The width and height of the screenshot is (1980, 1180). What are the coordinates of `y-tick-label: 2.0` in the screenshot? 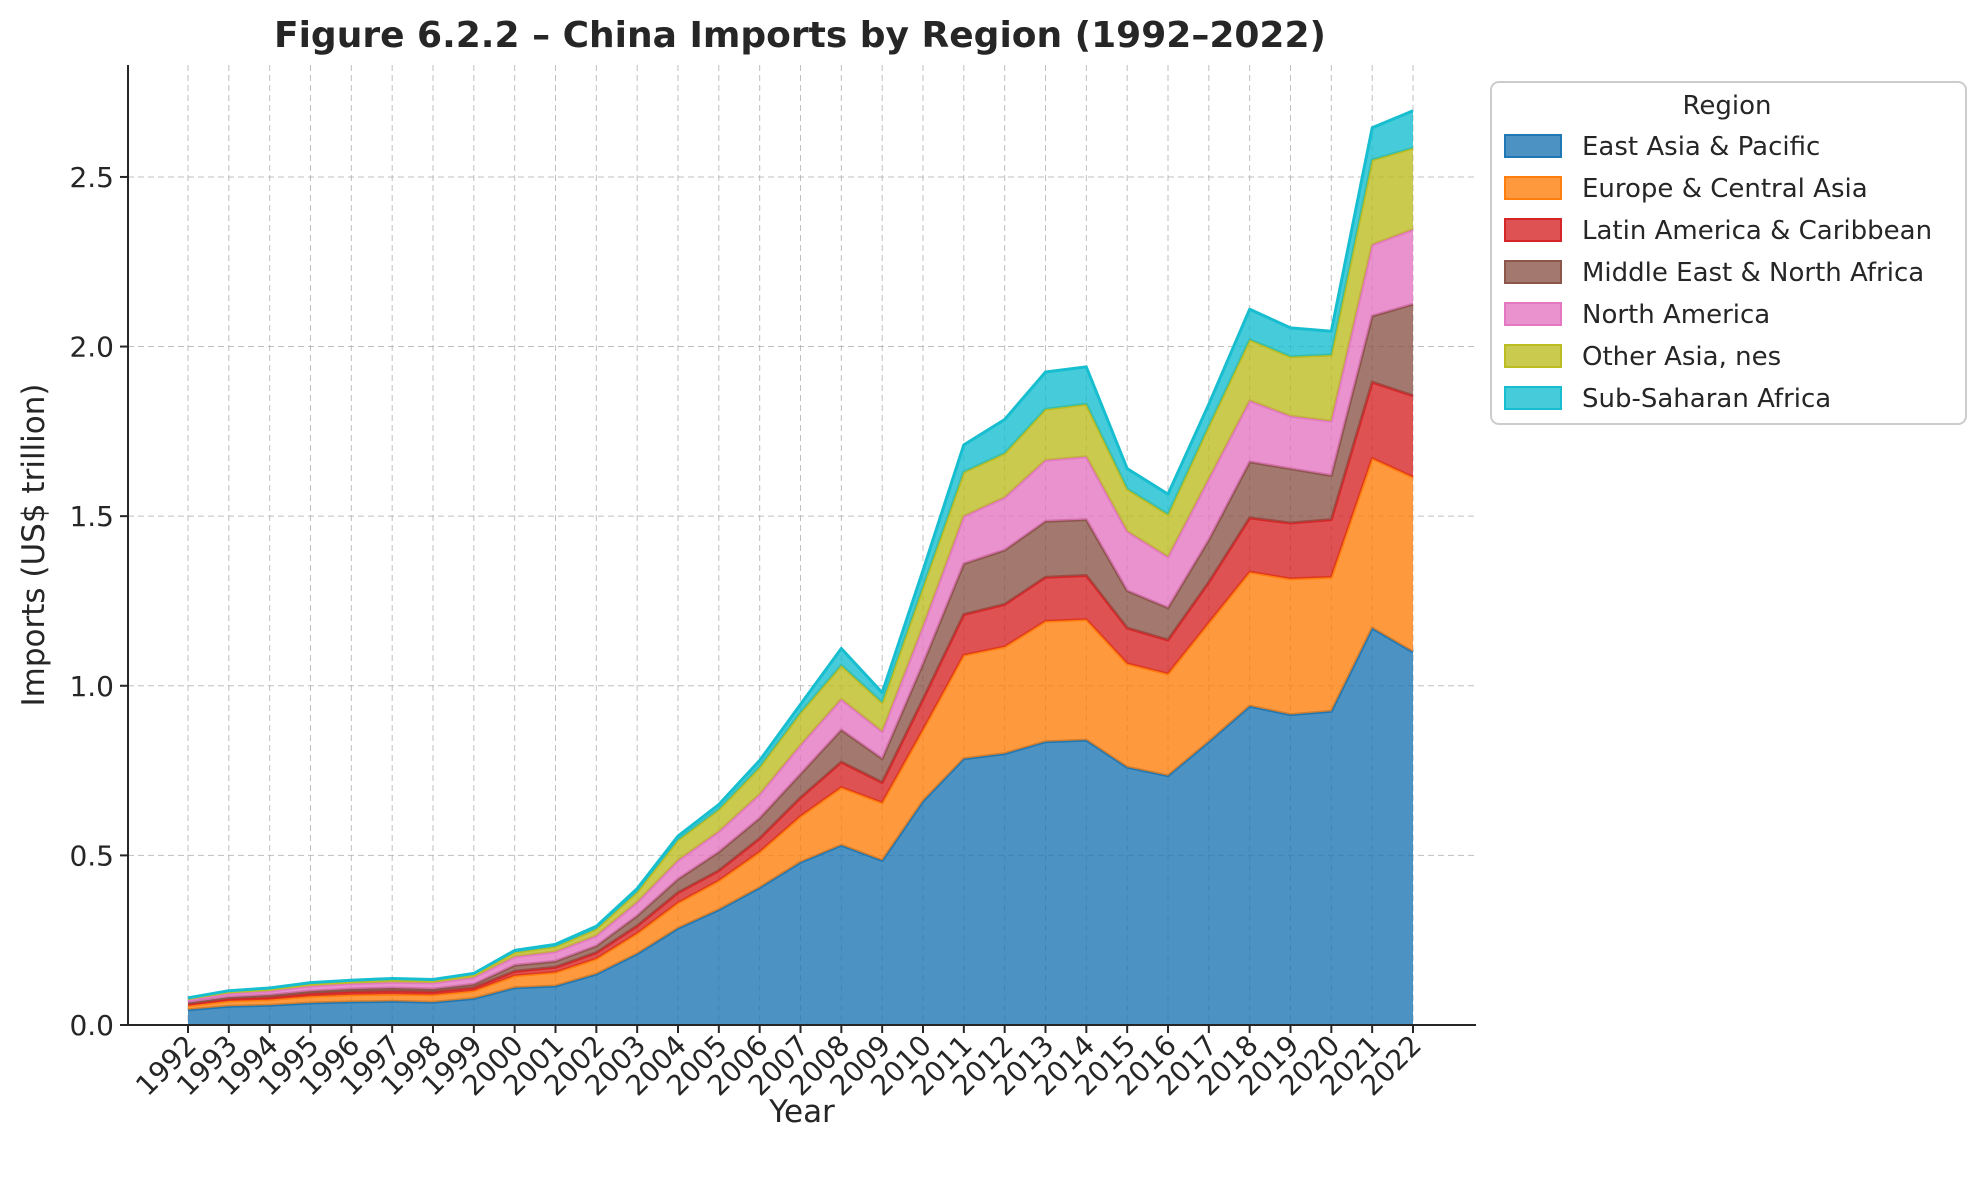 It's located at (91, 347).